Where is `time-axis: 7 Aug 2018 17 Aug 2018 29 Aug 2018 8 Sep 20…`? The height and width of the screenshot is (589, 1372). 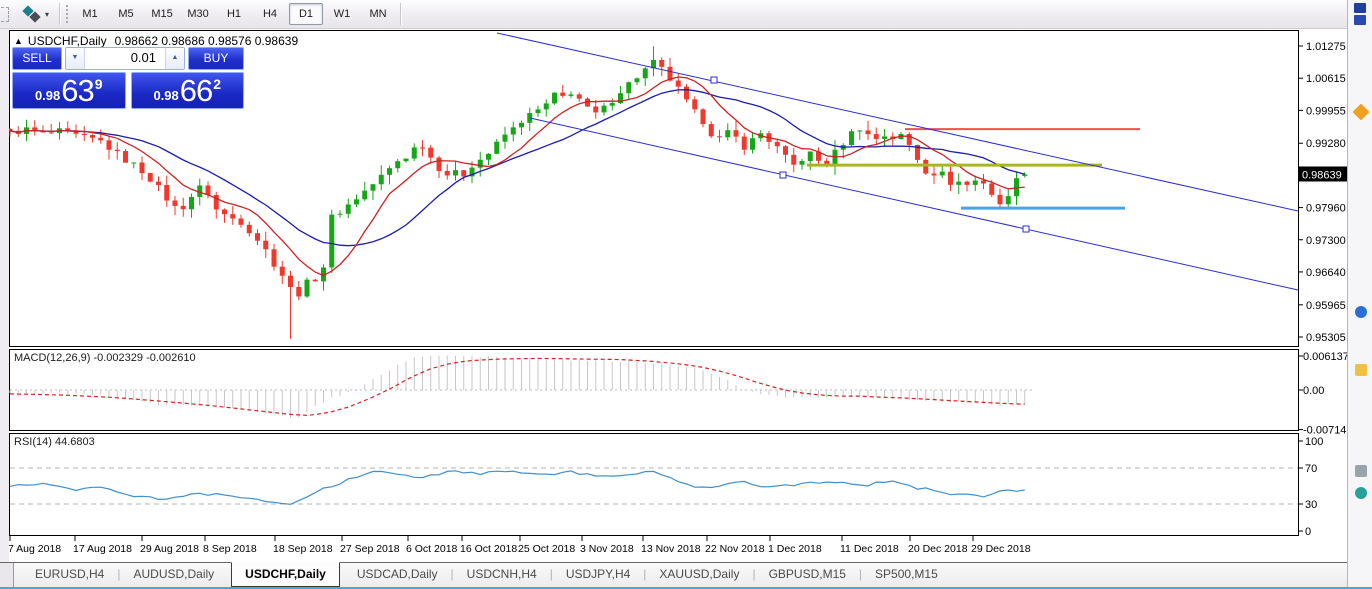 time-axis: 7 Aug 2018 17 Aug 2018 29 Aug 2018 8 Sep 20… is located at coordinates (520, 545).